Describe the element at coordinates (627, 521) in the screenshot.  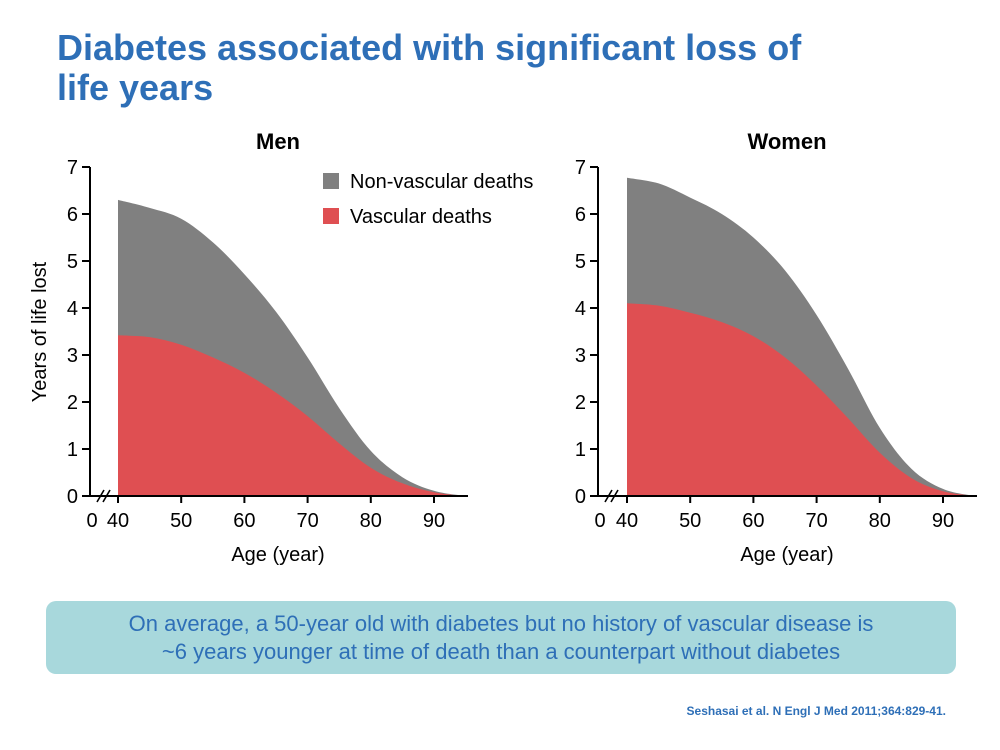
I see `chart2-x-tick-label: 40` at that location.